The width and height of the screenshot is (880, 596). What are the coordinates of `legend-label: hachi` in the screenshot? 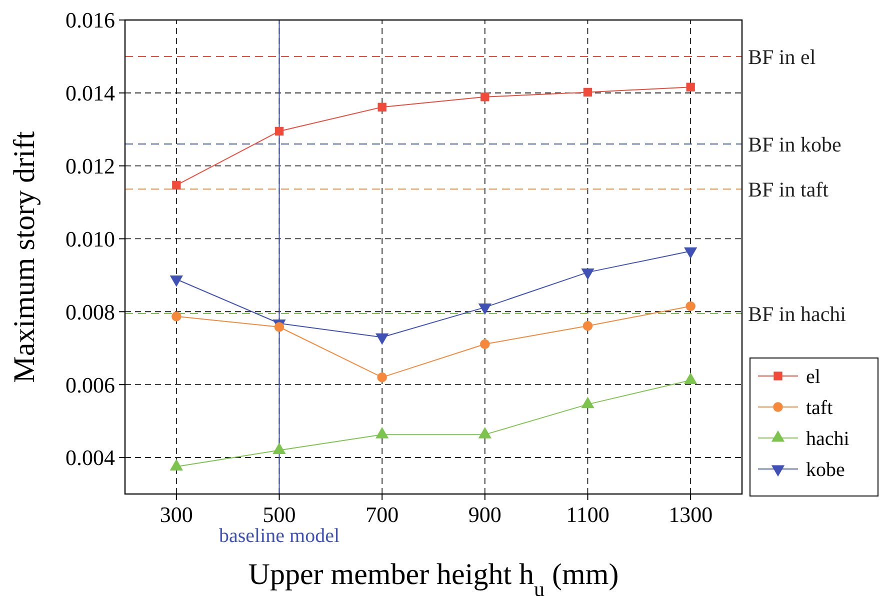 It's located at (828, 439).